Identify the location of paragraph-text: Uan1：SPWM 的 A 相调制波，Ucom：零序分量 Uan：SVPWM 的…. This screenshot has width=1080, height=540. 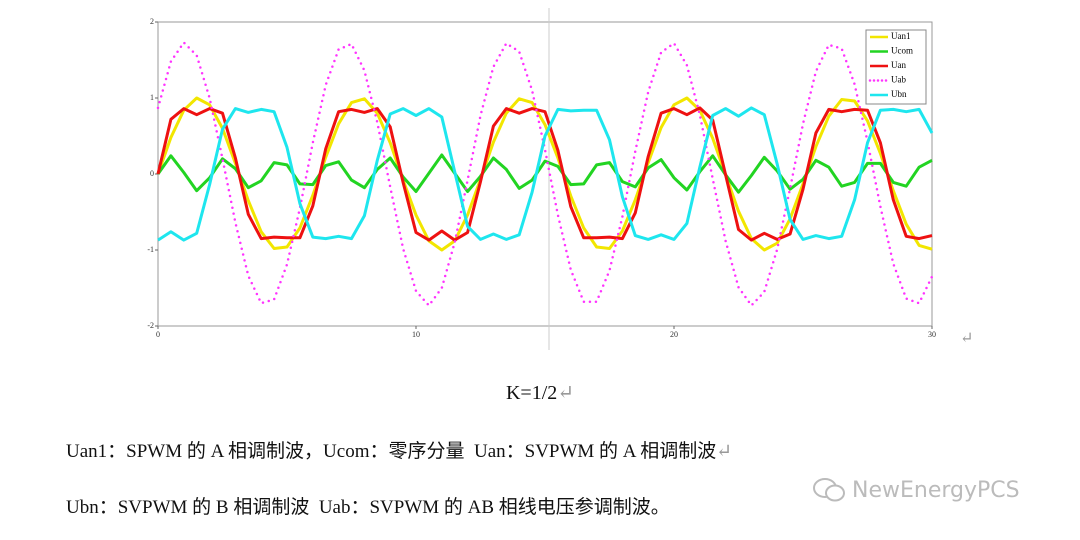
(391, 451).